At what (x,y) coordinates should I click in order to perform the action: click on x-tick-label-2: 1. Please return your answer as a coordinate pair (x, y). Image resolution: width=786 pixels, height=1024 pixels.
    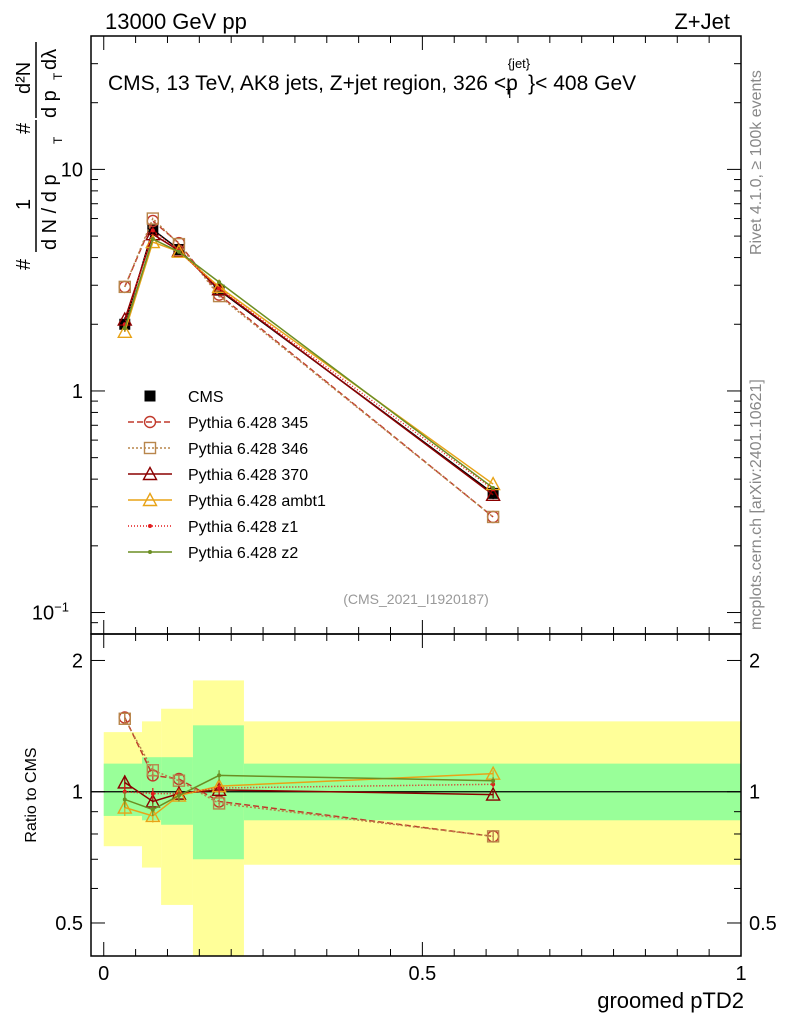
    Looking at the image, I should click on (740, 974).